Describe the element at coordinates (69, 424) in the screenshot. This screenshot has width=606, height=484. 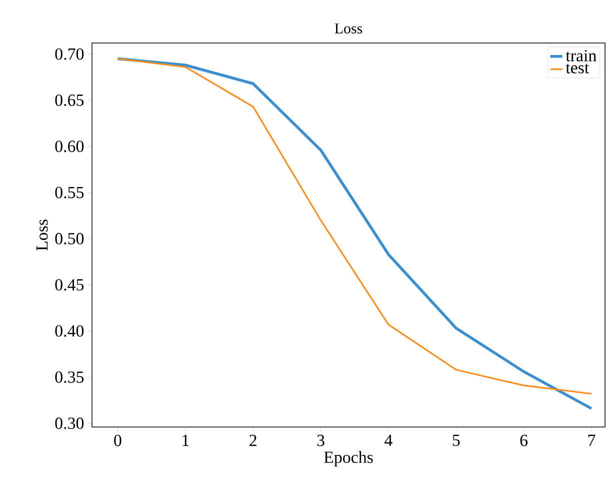
I see `y-tick-label: 0.30` at that location.